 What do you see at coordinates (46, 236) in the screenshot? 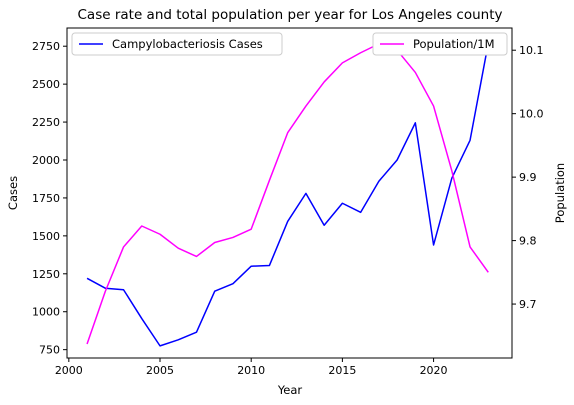
I see `y-left-tick-label: 1500` at bounding box center [46, 236].